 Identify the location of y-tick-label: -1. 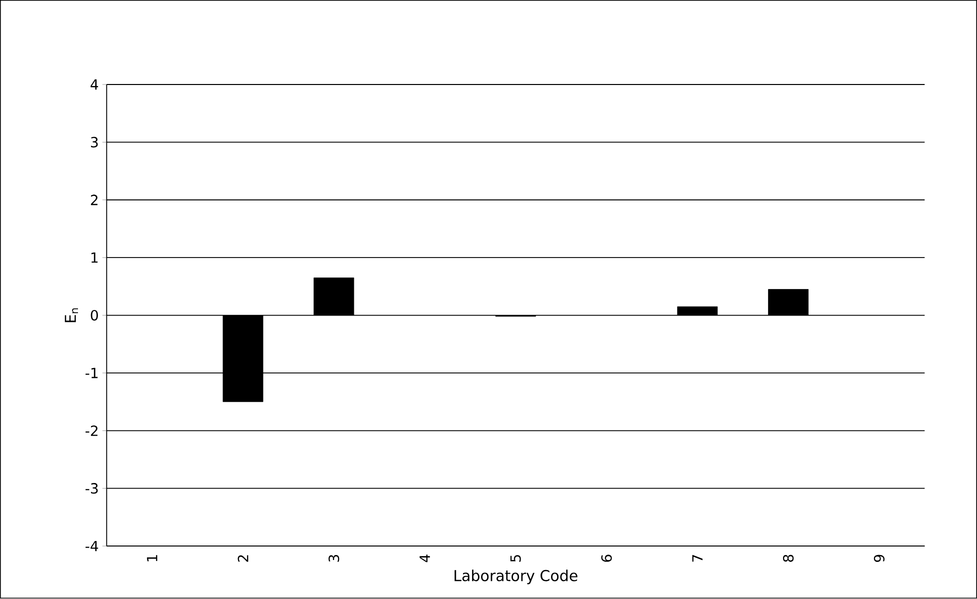
(92, 373).